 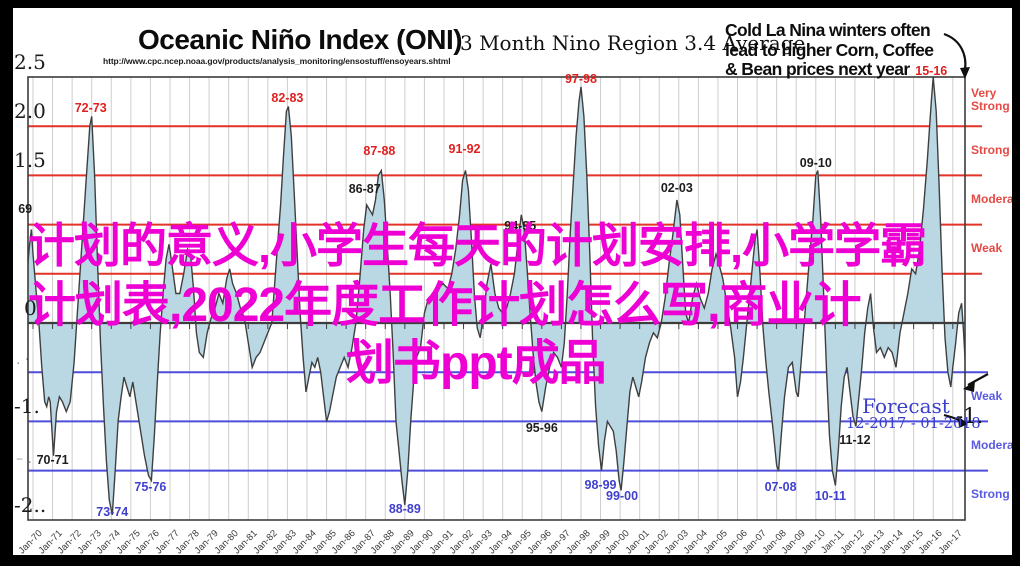 What do you see at coordinates (1016, 283) in the screenshot?
I see `photo-frame-right` at bounding box center [1016, 283].